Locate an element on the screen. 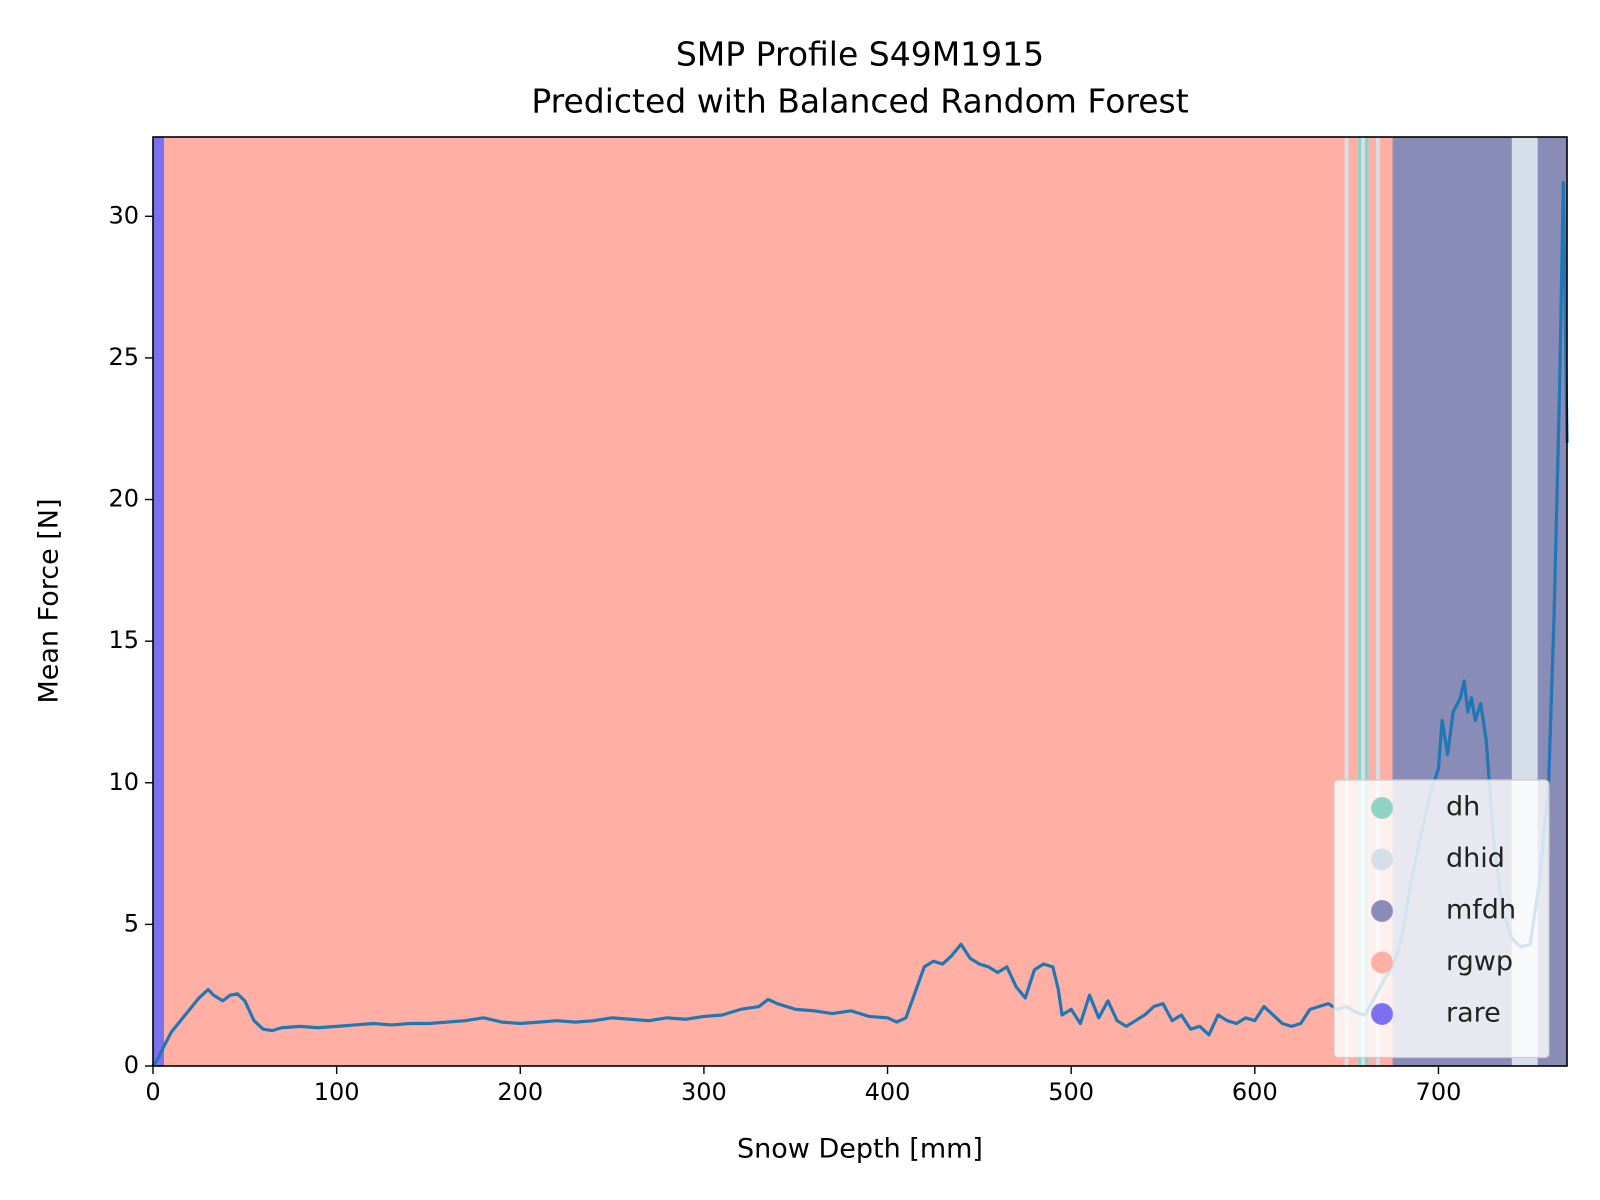 This screenshot has width=1600, height=1200. x-tick-label: 600 is located at coordinates (1255, 1092).